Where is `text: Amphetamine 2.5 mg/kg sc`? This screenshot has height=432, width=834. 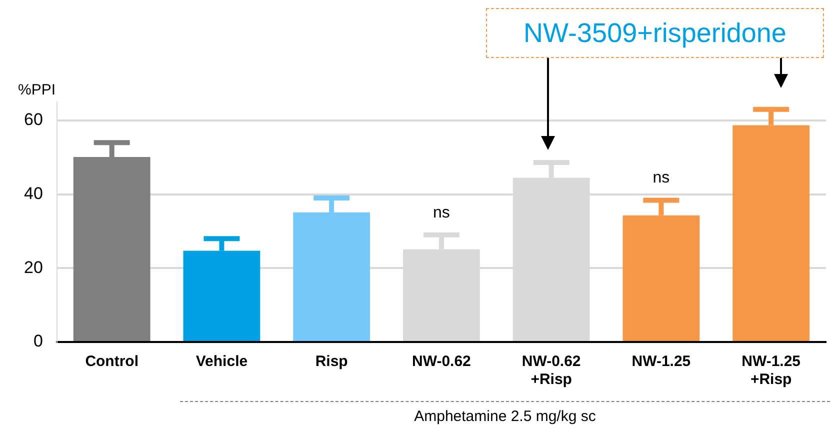
text: Amphetamine 2.5 mg/kg sc is located at coordinates (505, 416).